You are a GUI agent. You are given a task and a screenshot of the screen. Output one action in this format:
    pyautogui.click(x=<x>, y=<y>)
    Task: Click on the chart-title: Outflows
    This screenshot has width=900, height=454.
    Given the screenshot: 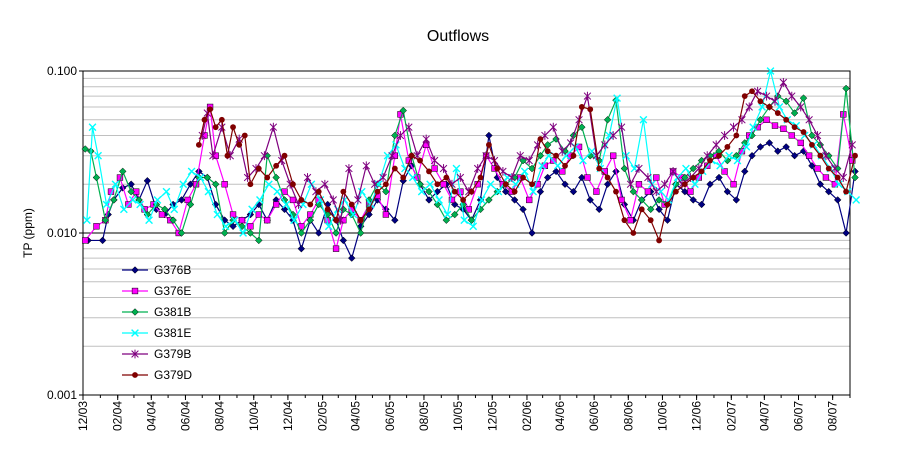 What is the action you would take?
    pyautogui.click(x=458, y=36)
    